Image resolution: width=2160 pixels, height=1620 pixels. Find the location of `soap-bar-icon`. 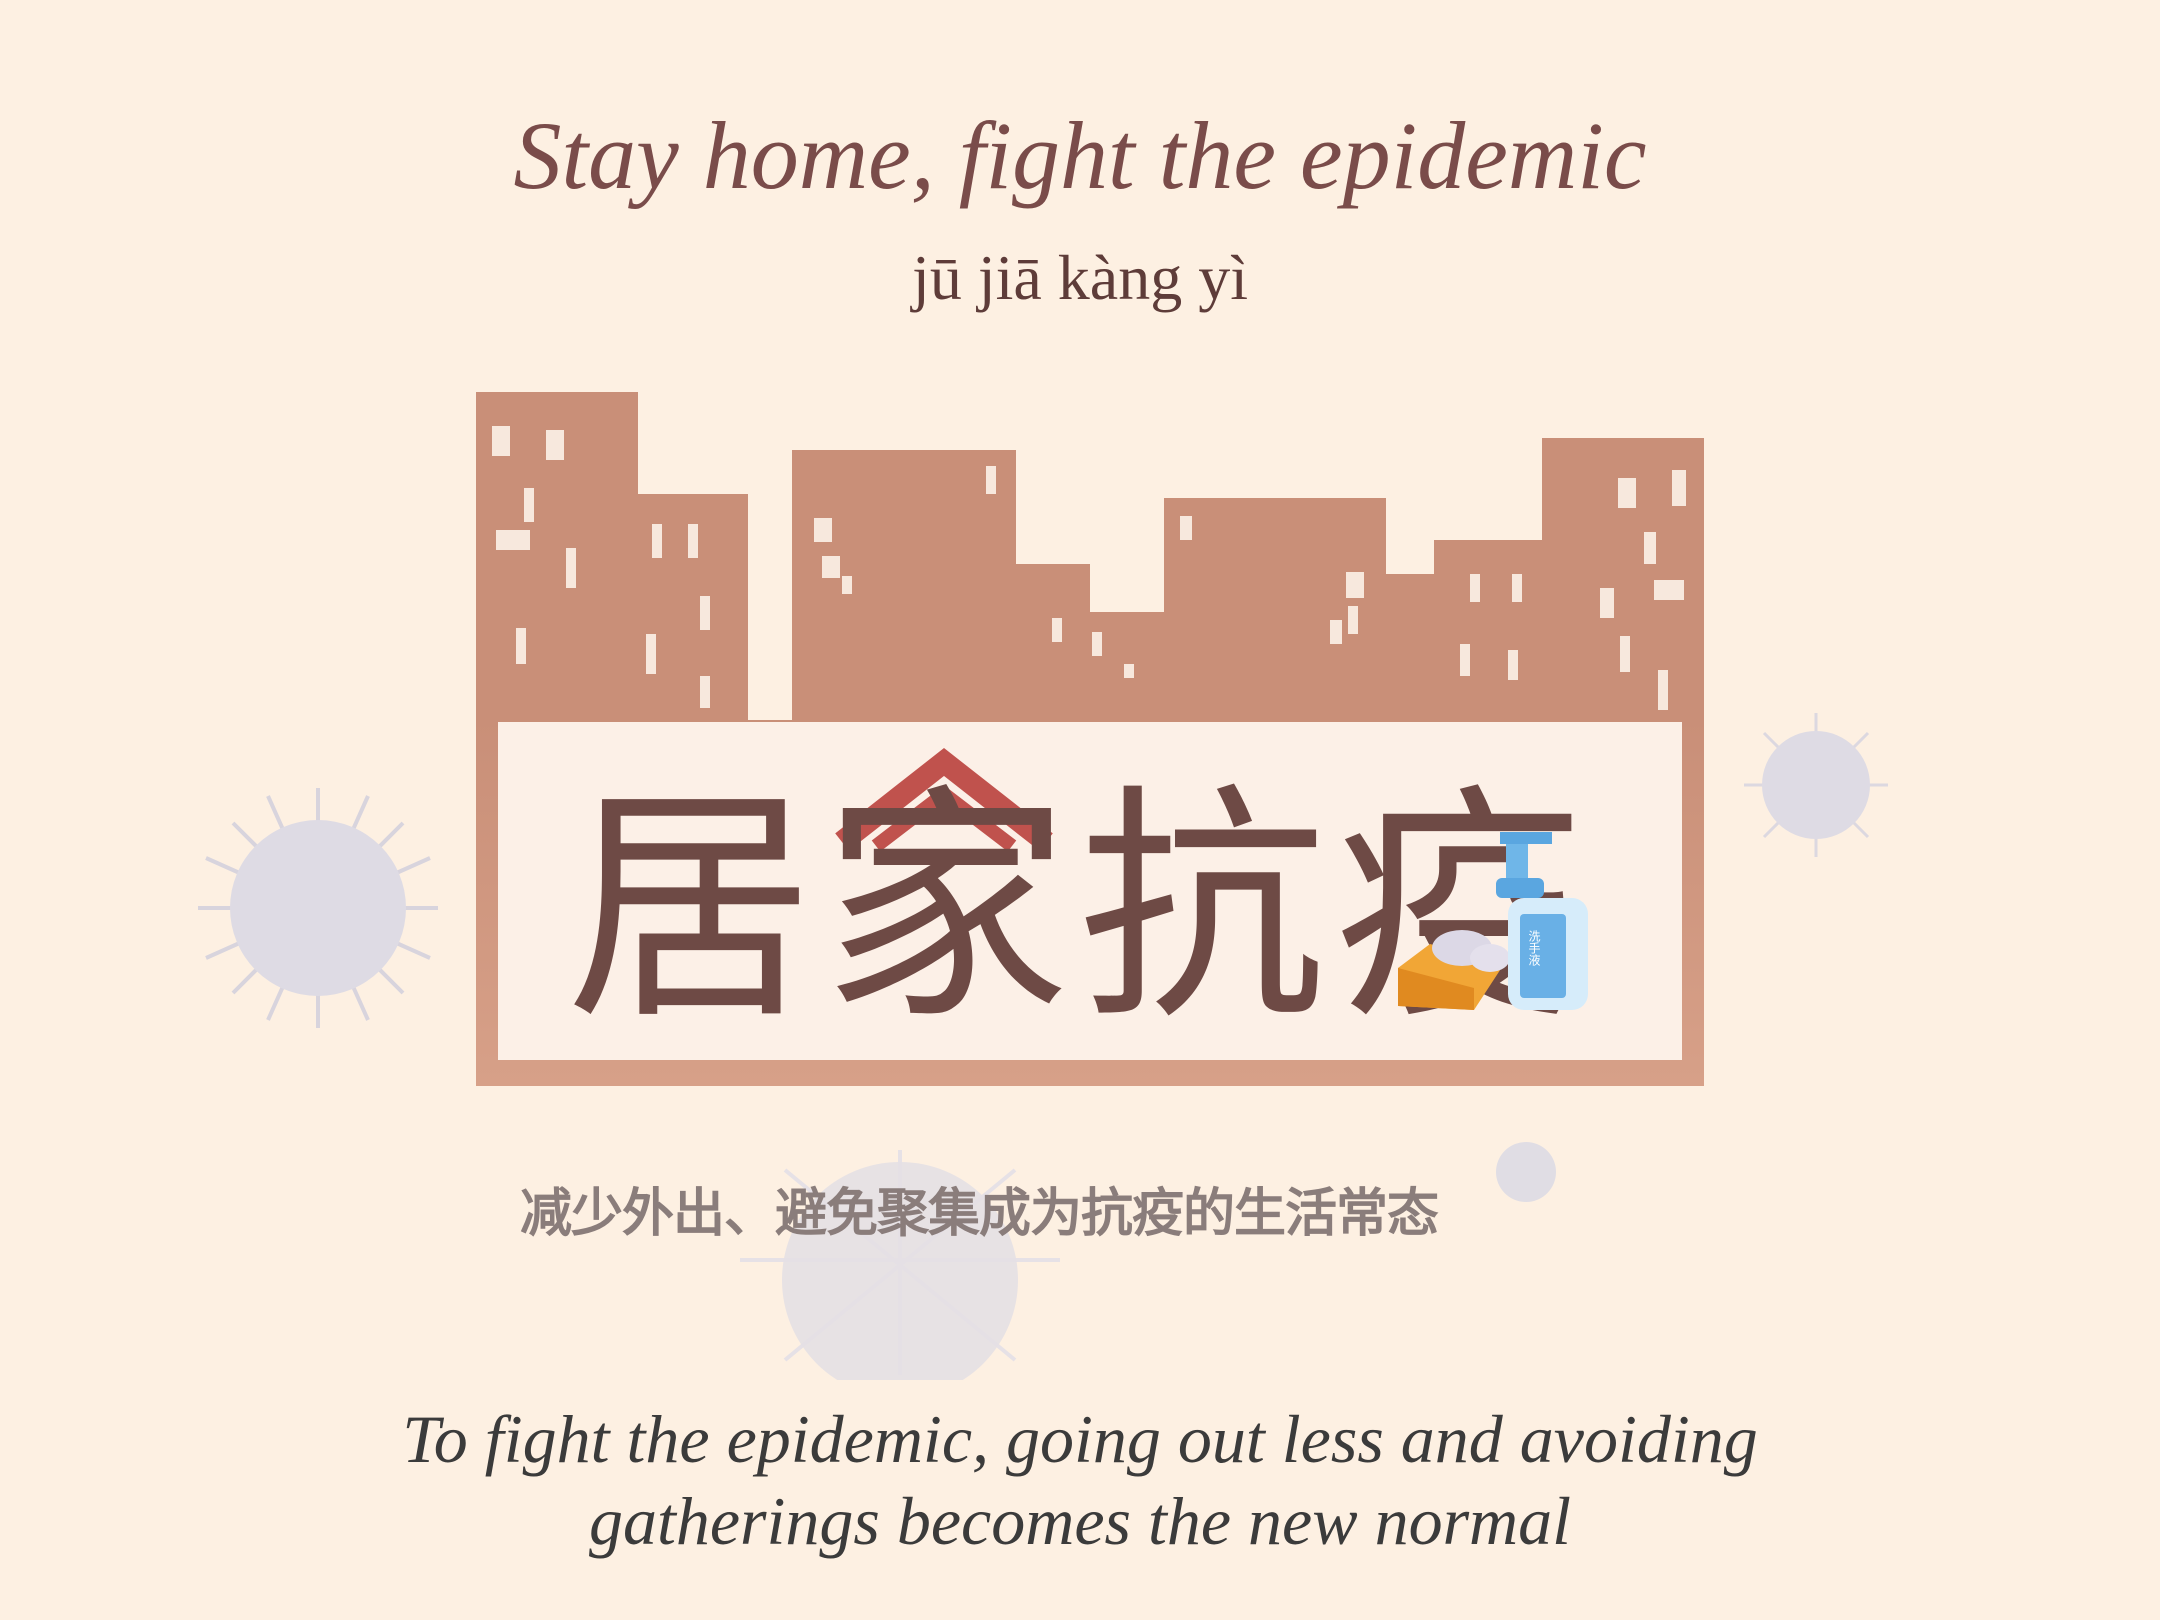

soap-bar-icon is located at coordinates (1454, 970).